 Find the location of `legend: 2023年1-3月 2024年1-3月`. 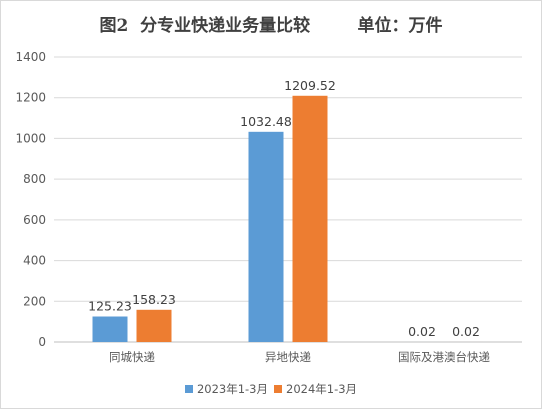

legend: 2023年1-3月 2024年1-3月 is located at coordinates (271, 389).